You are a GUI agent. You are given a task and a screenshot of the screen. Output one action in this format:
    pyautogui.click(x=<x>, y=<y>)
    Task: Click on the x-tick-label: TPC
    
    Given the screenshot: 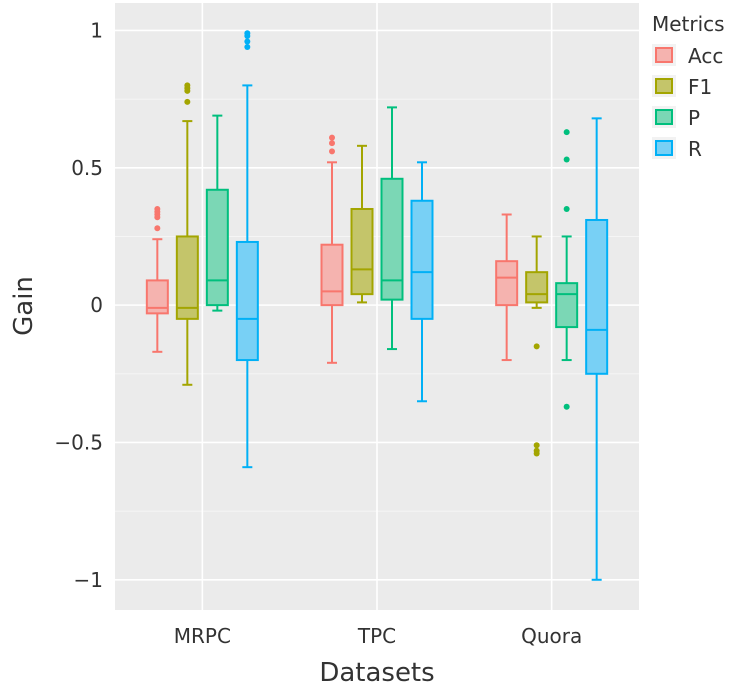 What is the action you would take?
    pyautogui.click(x=376, y=636)
    